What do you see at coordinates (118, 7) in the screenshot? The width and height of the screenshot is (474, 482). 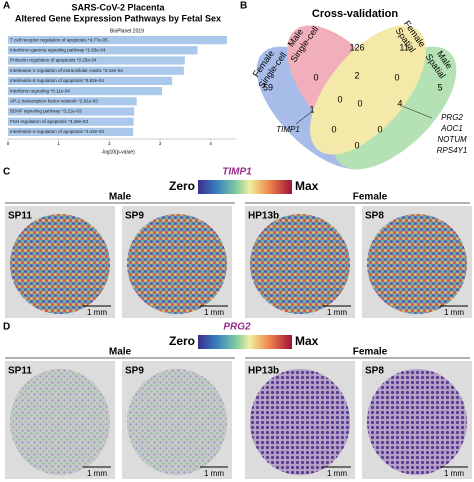 I see `chart-title: SARS-CoV-2 Placenta` at bounding box center [118, 7].